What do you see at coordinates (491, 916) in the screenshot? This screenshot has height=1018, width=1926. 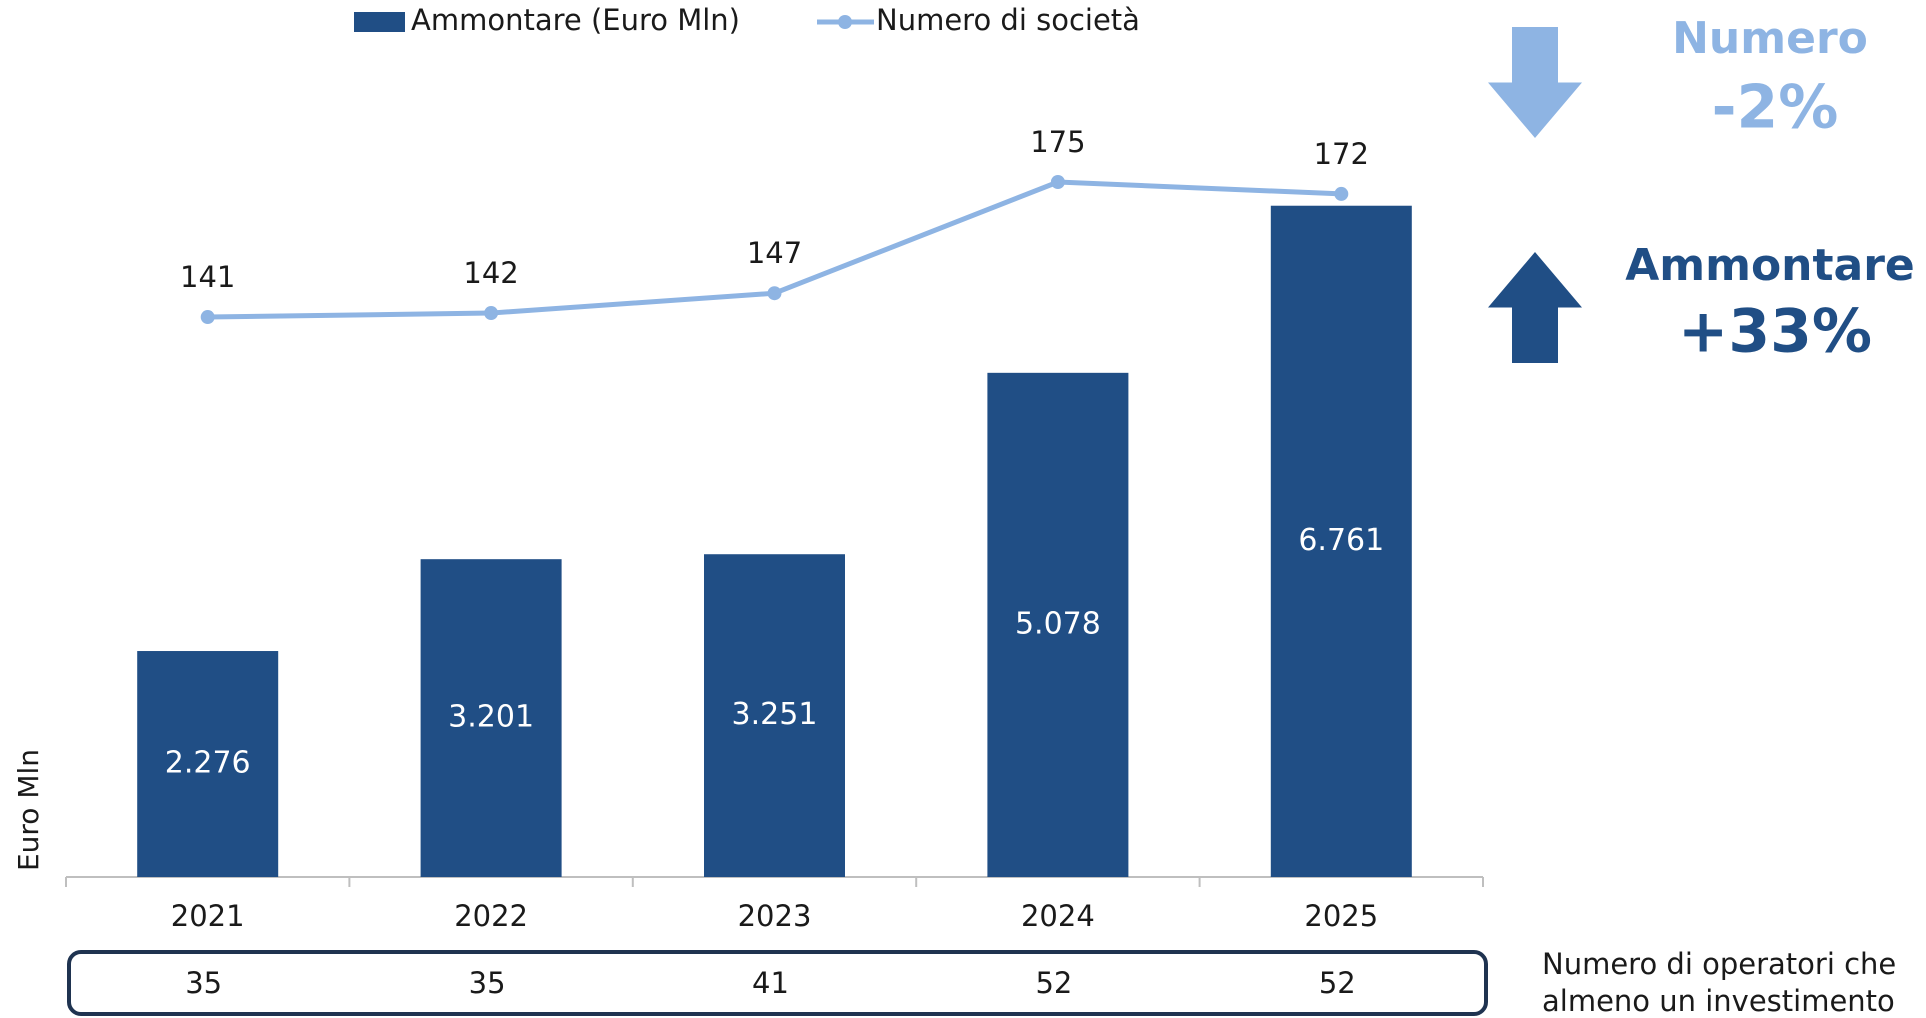 I see `x-tick-label: 2022` at bounding box center [491, 916].